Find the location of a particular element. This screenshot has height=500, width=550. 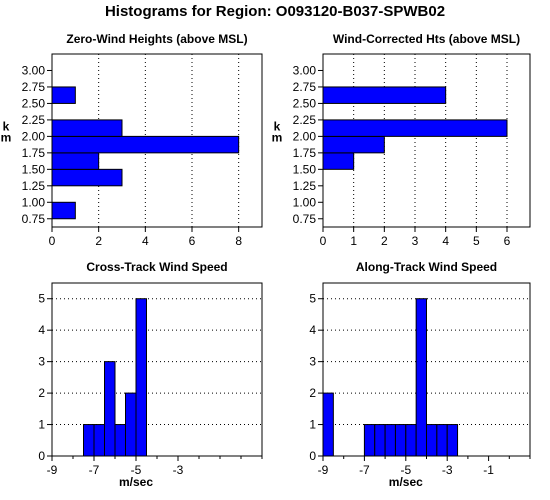

zero-wind-ytick-label: 1.75 is located at coordinates (34, 153).